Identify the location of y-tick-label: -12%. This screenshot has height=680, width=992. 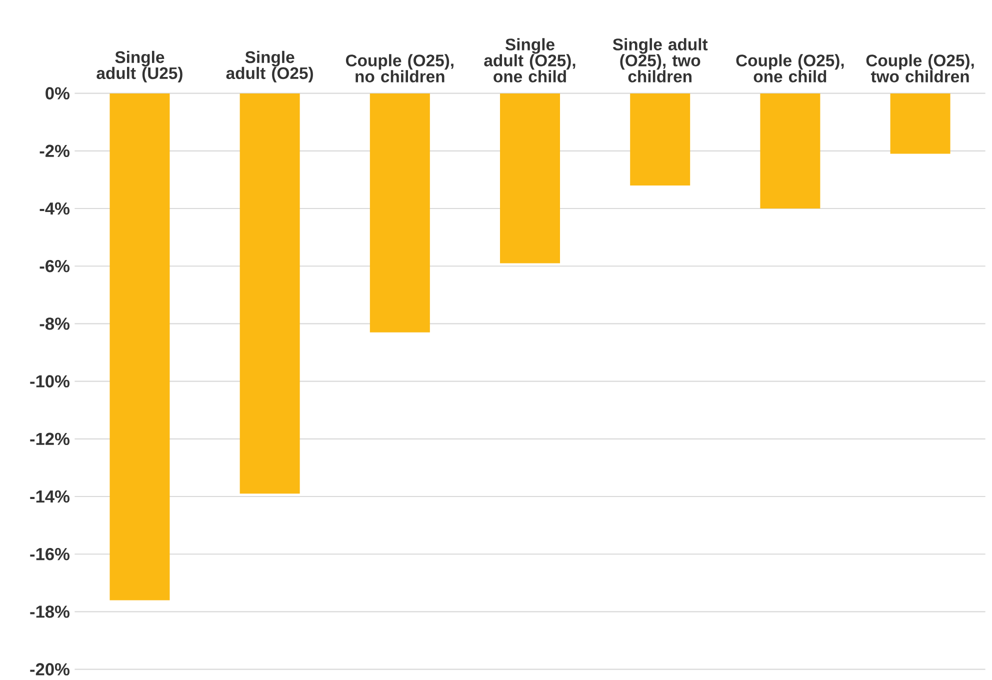
(50, 439).